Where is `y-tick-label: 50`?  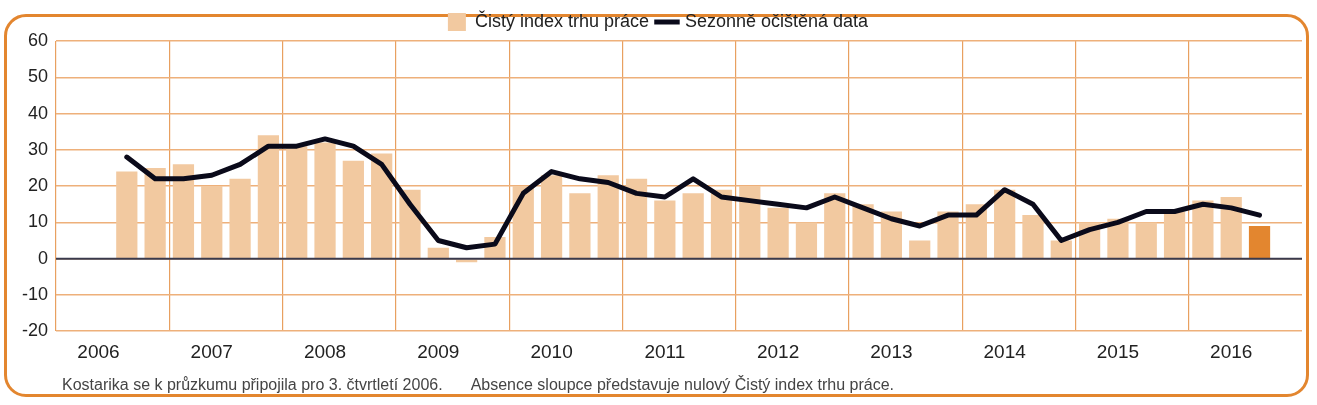 y-tick-label: 50 is located at coordinates (38, 76).